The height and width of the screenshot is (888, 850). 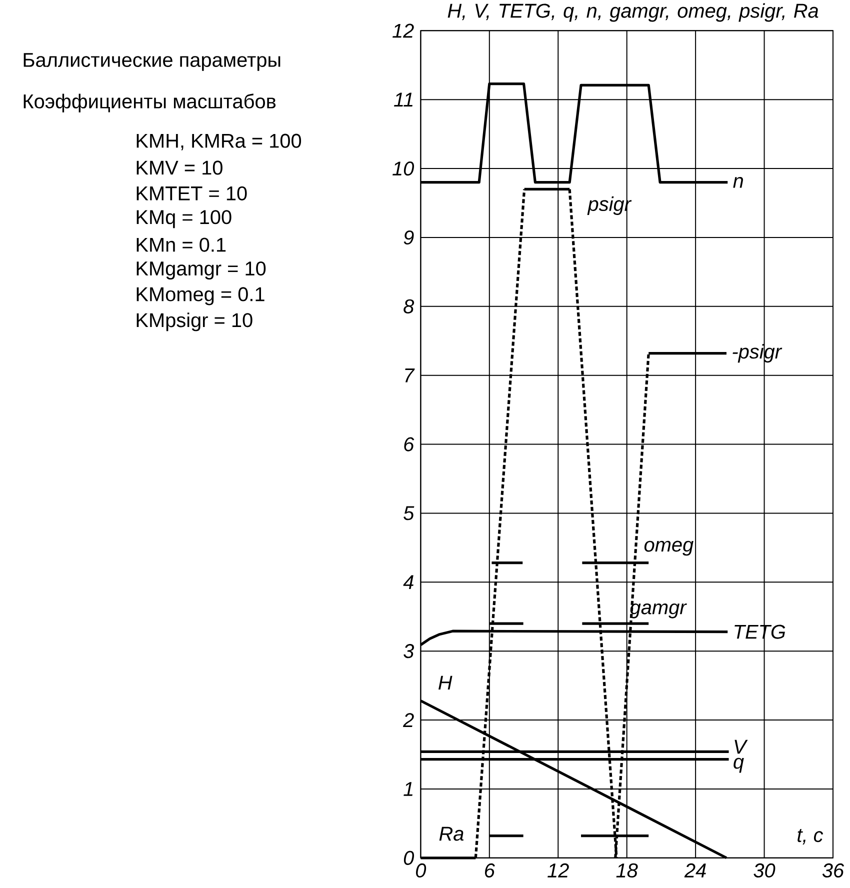 I want to click on text: KMomeg = 0.1, so click(x=200, y=296).